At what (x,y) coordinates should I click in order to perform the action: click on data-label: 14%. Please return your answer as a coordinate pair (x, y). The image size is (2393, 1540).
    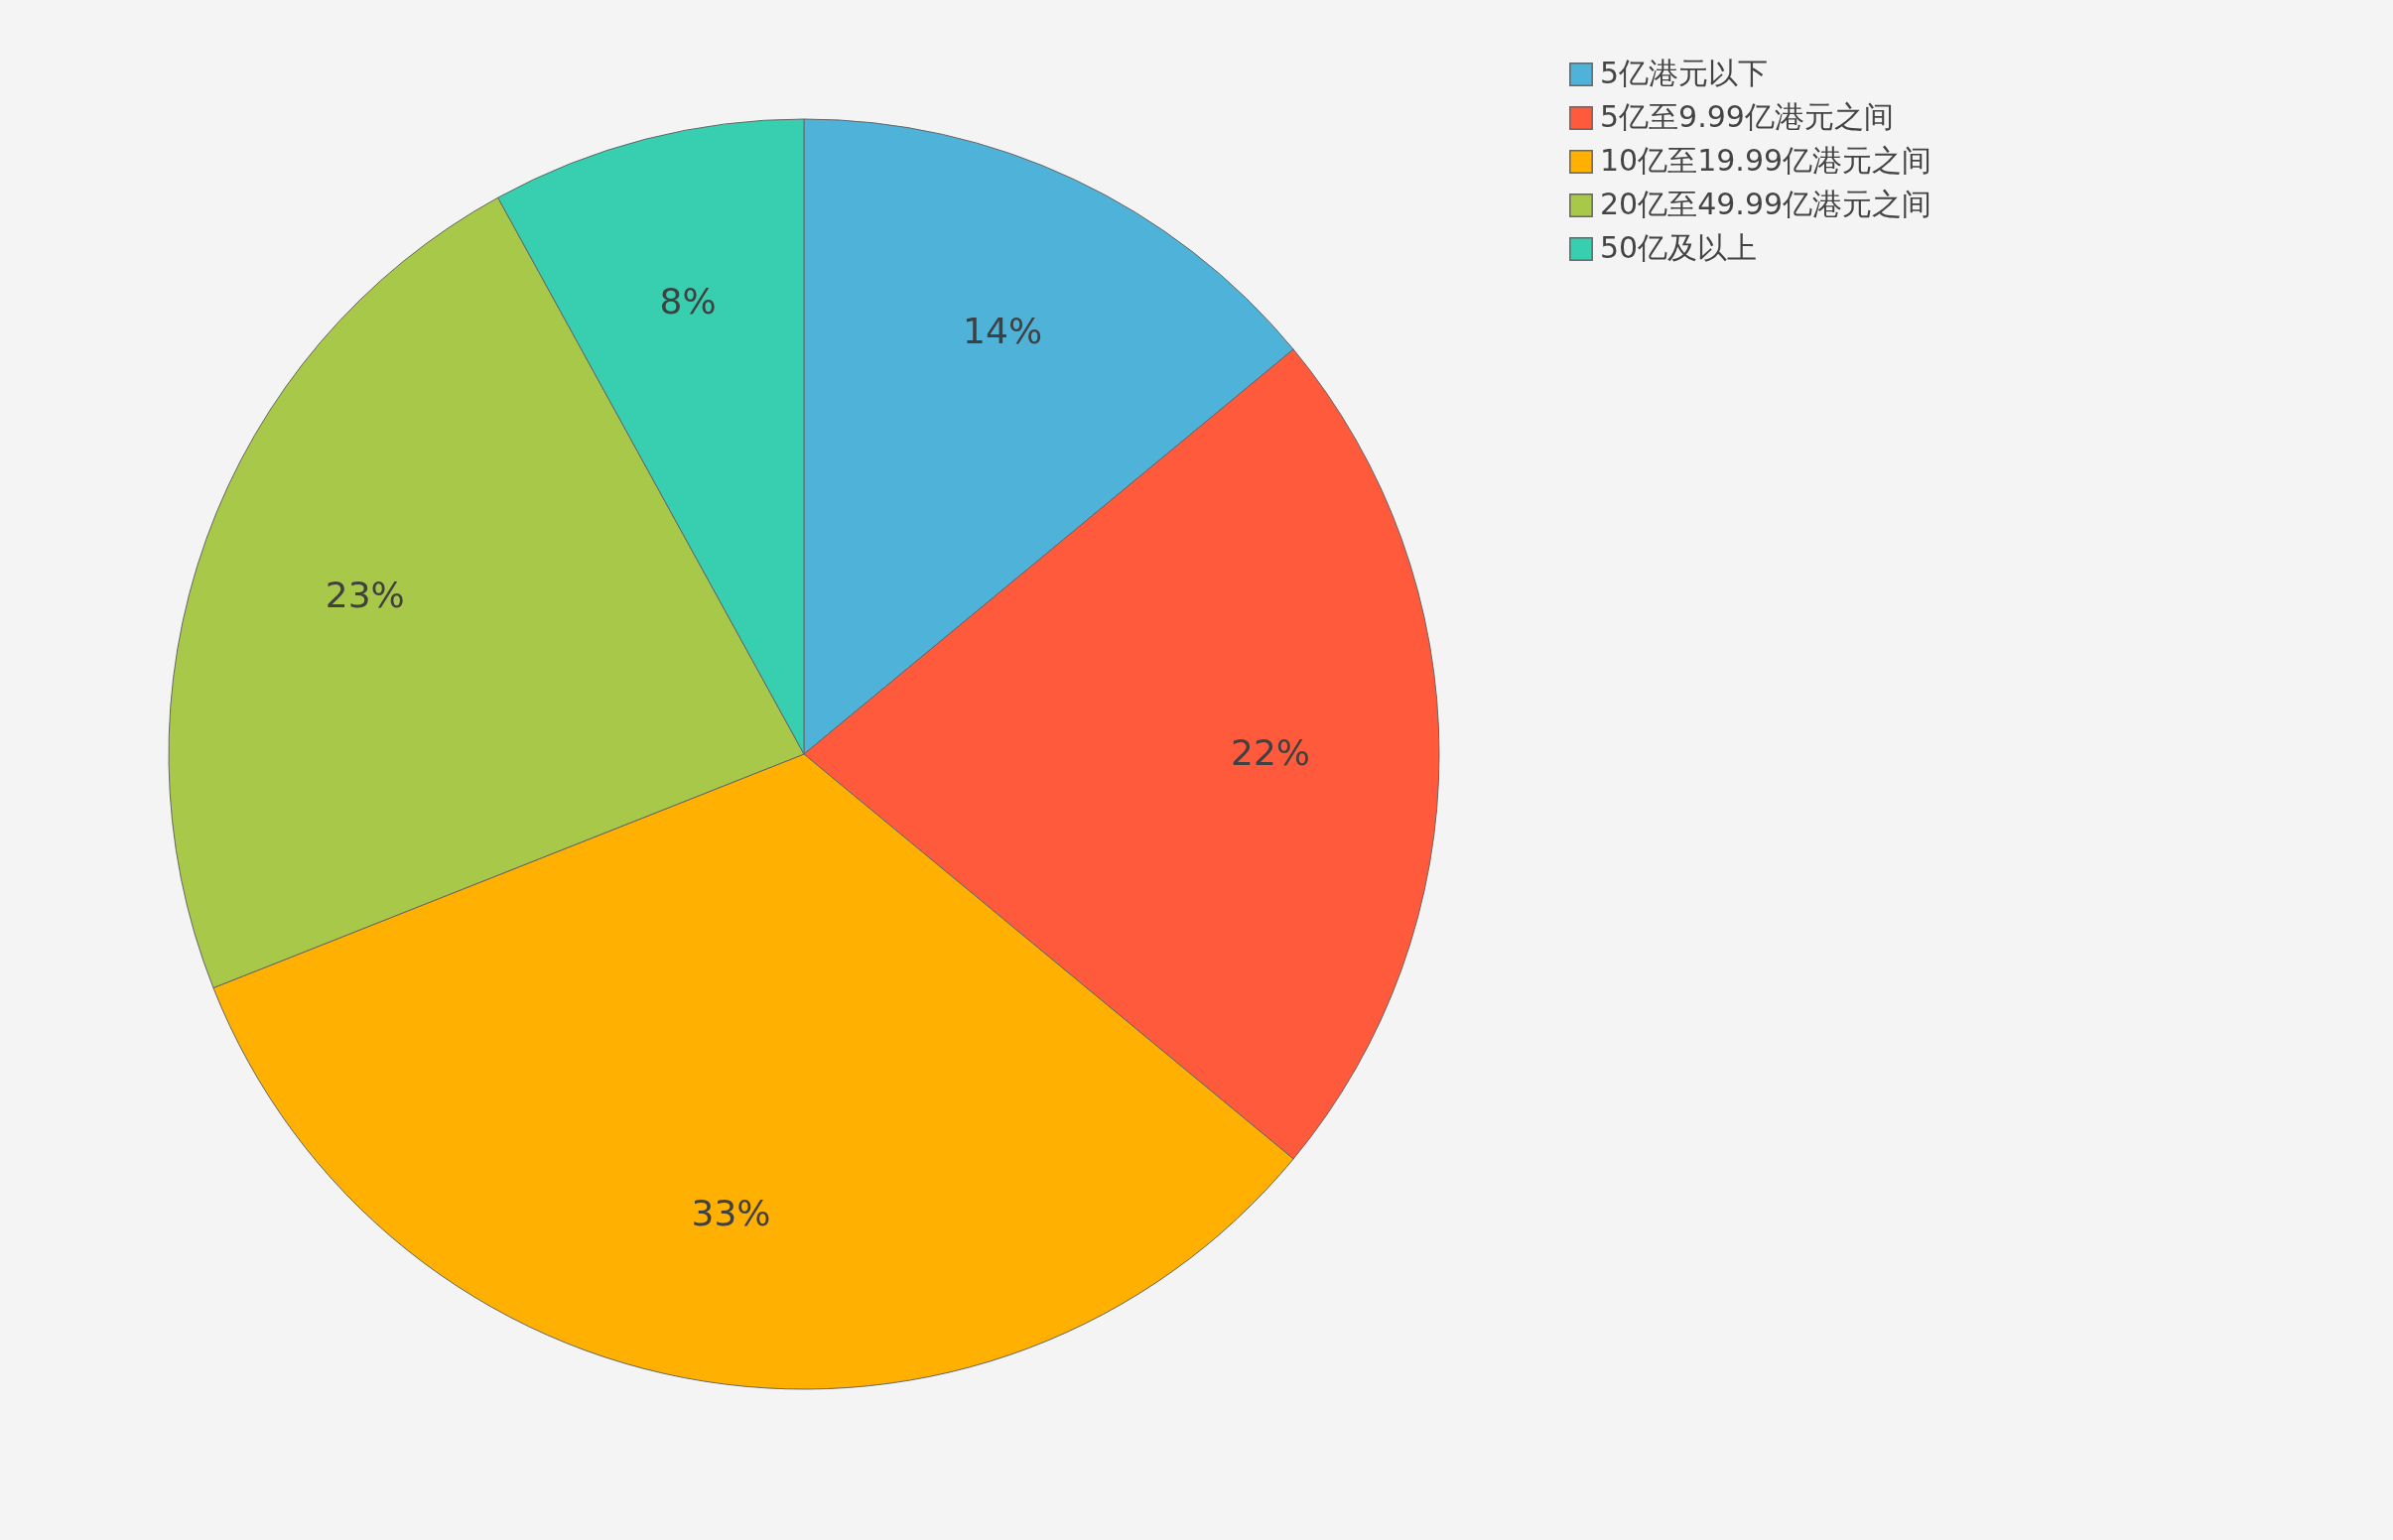
    Looking at the image, I should click on (1003, 330).